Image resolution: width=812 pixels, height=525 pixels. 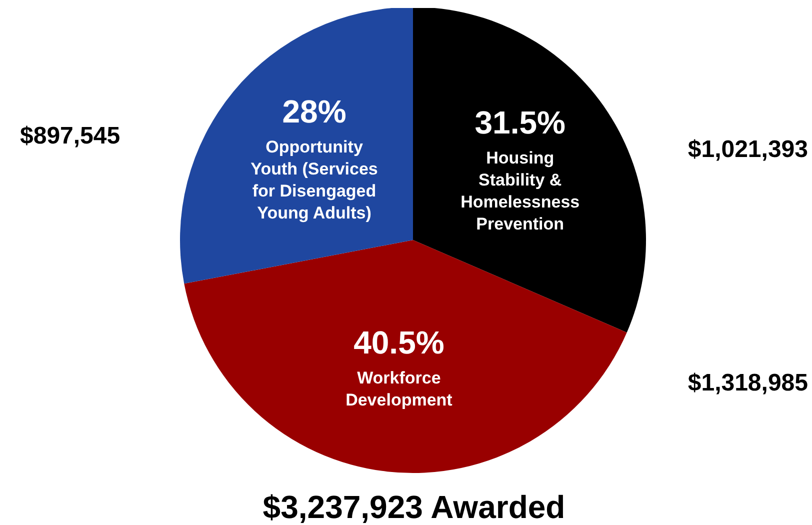 I want to click on text: $1,021,393, so click(x=748, y=149).